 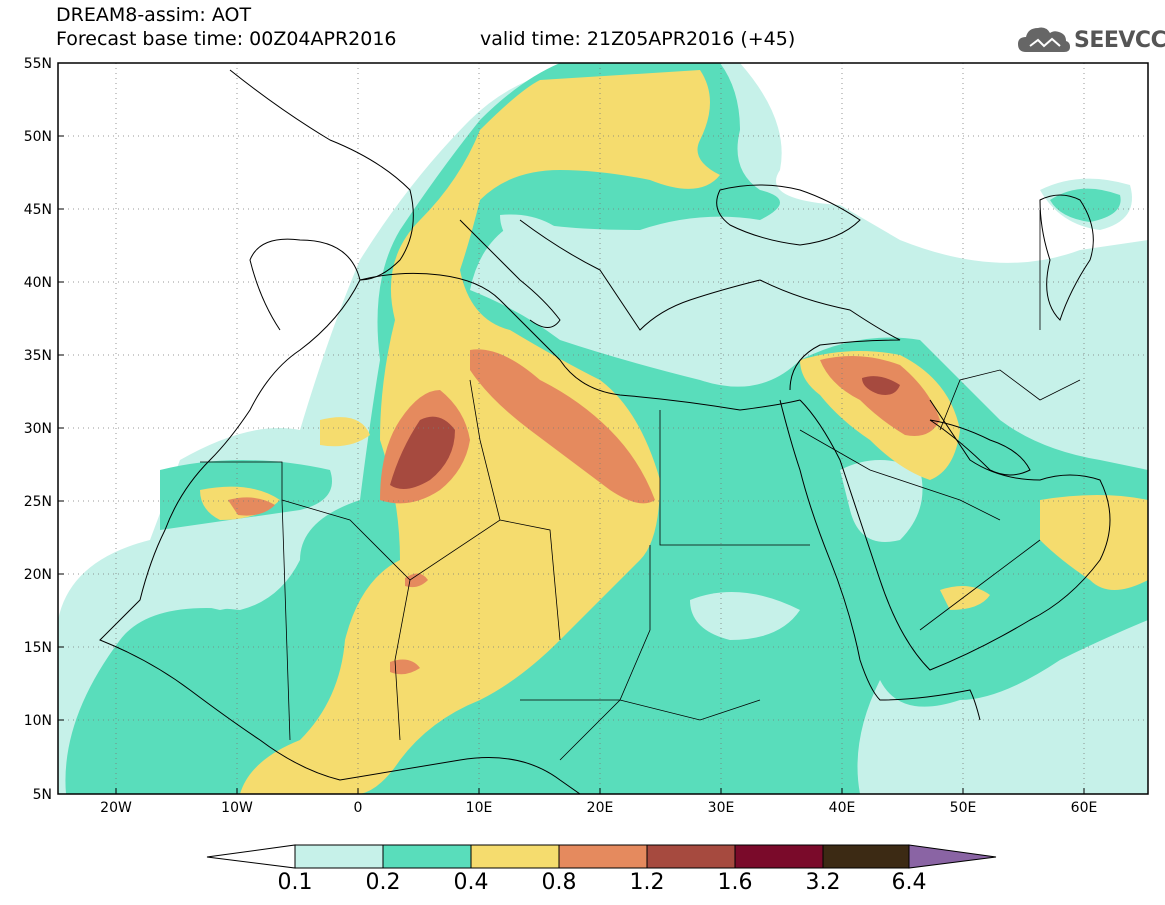 What do you see at coordinates (691, 856) in the screenshot?
I see `colorbar-swatch-1.2` at bounding box center [691, 856].